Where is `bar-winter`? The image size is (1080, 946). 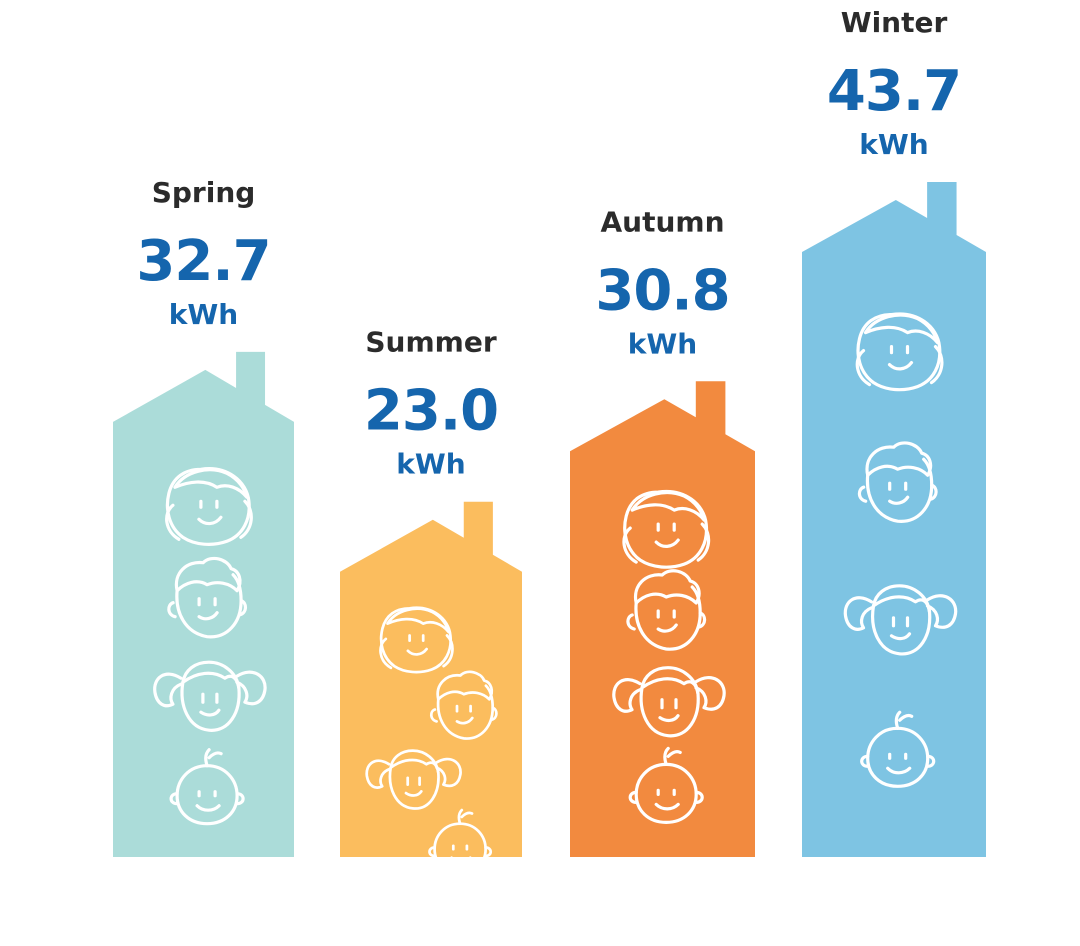
bar-winter is located at coordinates (894, 519).